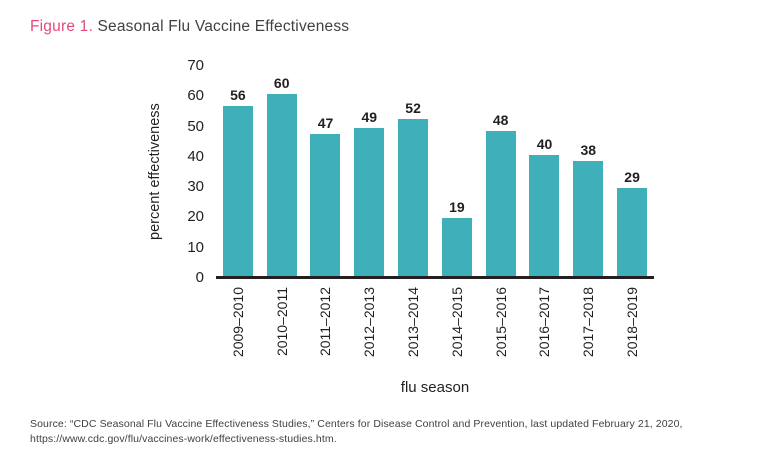 The height and width of the screenshot is (459, 768). Describe the element at coordinates (195, 96) in the screenshot. I see `y-tick-label: 60` at that location.